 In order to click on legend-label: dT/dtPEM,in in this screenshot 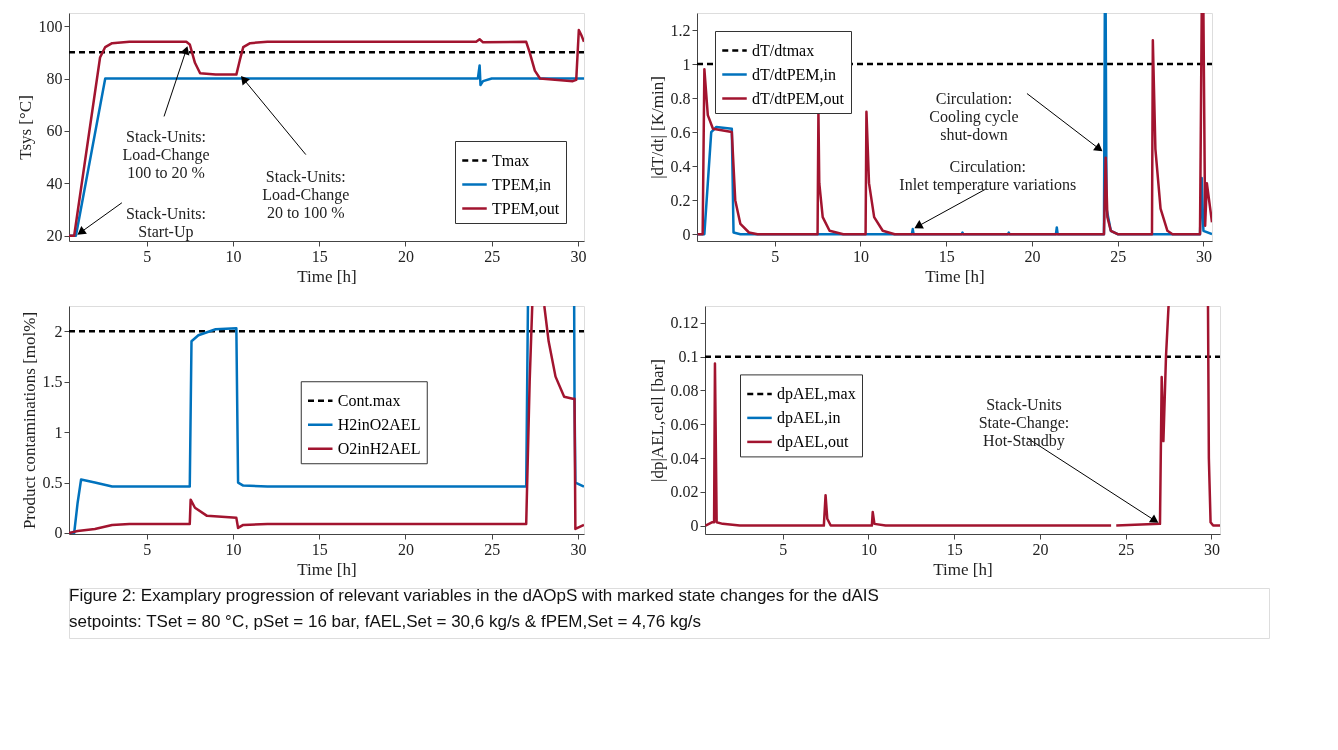, I will do `click(794, 74)`.